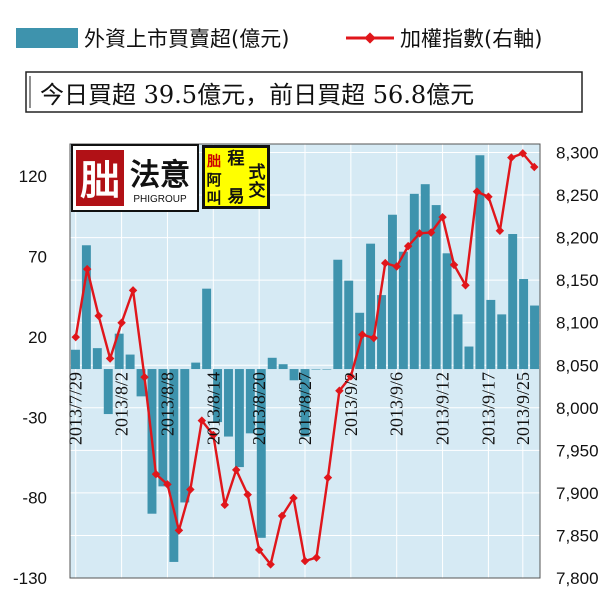 The width and height of the screenshot is (612, 609). Describe the element at coordinates (443, 408) in the screenshot. I see `x-tick-label: 2013/9/12` at that location.